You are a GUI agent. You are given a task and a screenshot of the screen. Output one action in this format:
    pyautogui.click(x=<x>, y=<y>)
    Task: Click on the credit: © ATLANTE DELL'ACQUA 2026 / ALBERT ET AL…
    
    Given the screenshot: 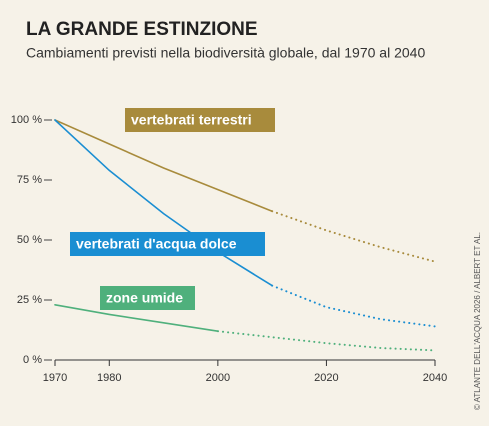 What is the action you would take?
    pyautogui.click(x=477, y=321)
    